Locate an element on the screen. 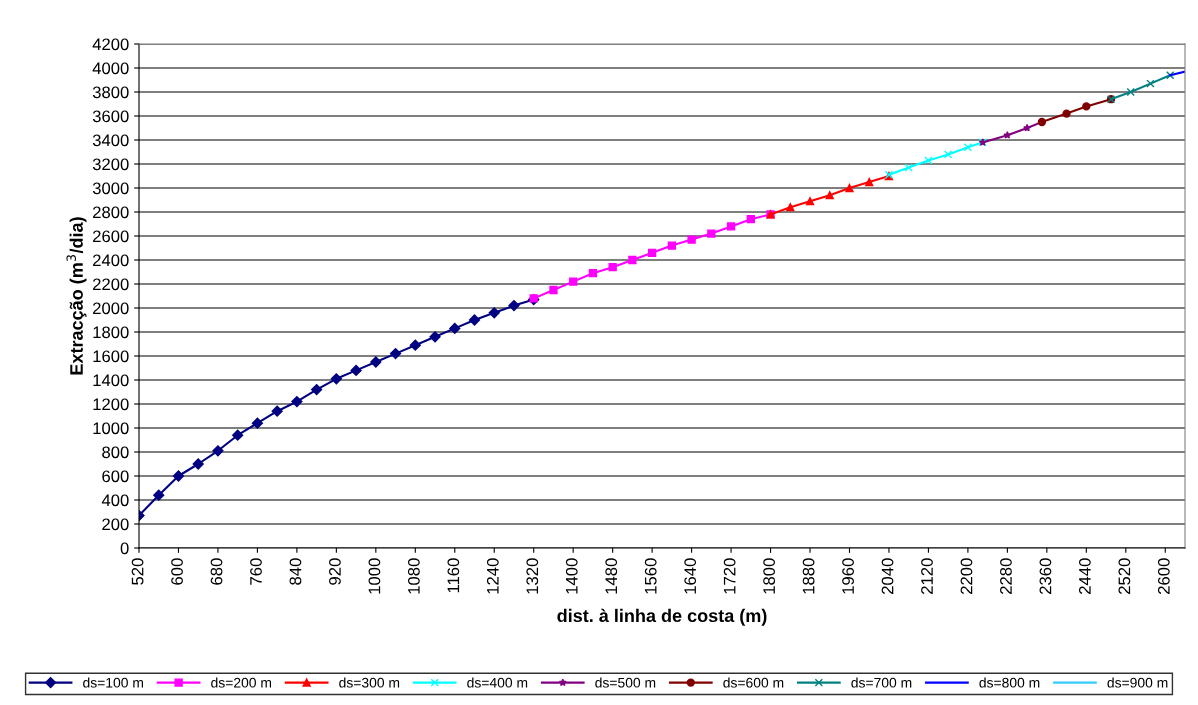 The width and height of the screenshot is (1198, 705). x-tick-label: 1000 is located at coordinates (374, 576).